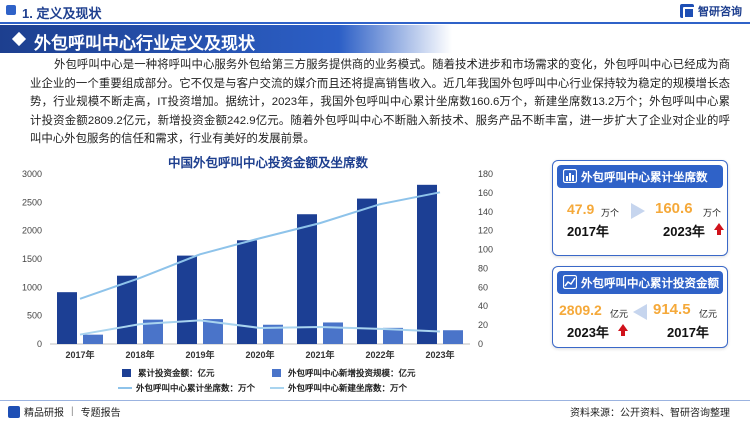  I want to click on y-right-tick-label: 120, so click(485, 231).